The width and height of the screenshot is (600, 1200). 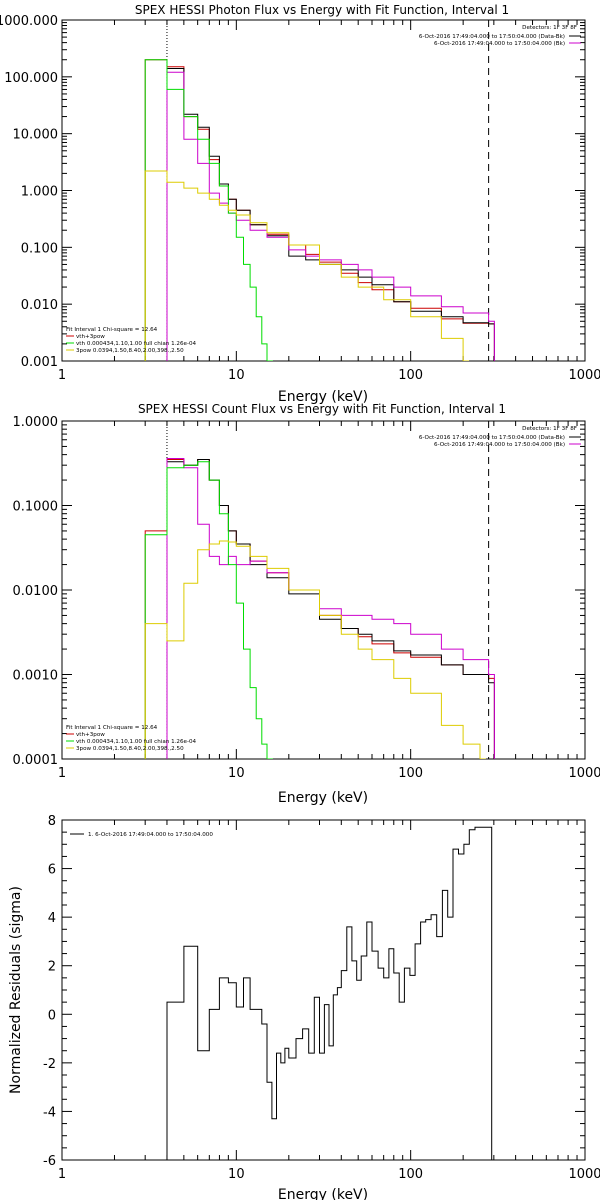 I want to click on count-flux-y-tick-label: 0.0010, so click(x=36, y=676).